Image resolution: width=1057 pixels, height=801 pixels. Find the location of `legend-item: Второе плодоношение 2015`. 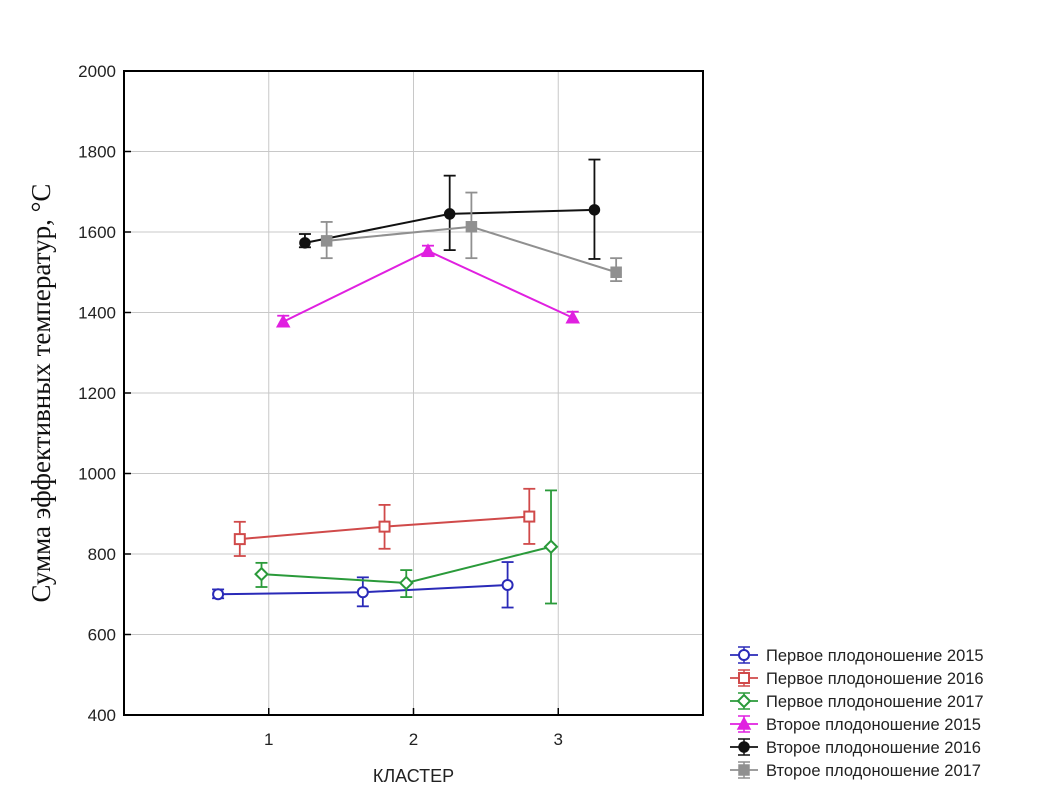

legend-item: Второе плодоношение 2015 is located at coordinates (855, 724).